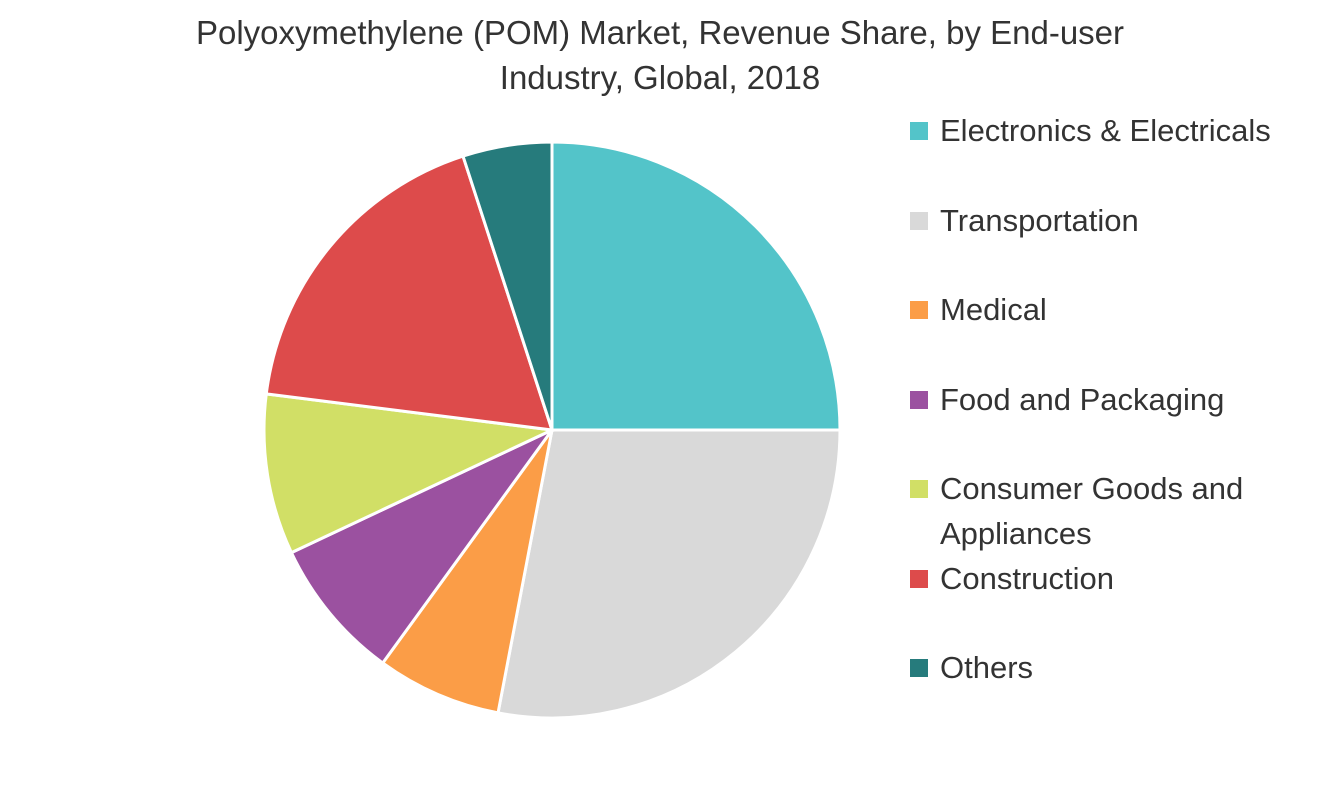  What do you see at coordinates (993, 309) in the screenshot?
I see `legend-label: Medical` at bounding box center [993, 309].